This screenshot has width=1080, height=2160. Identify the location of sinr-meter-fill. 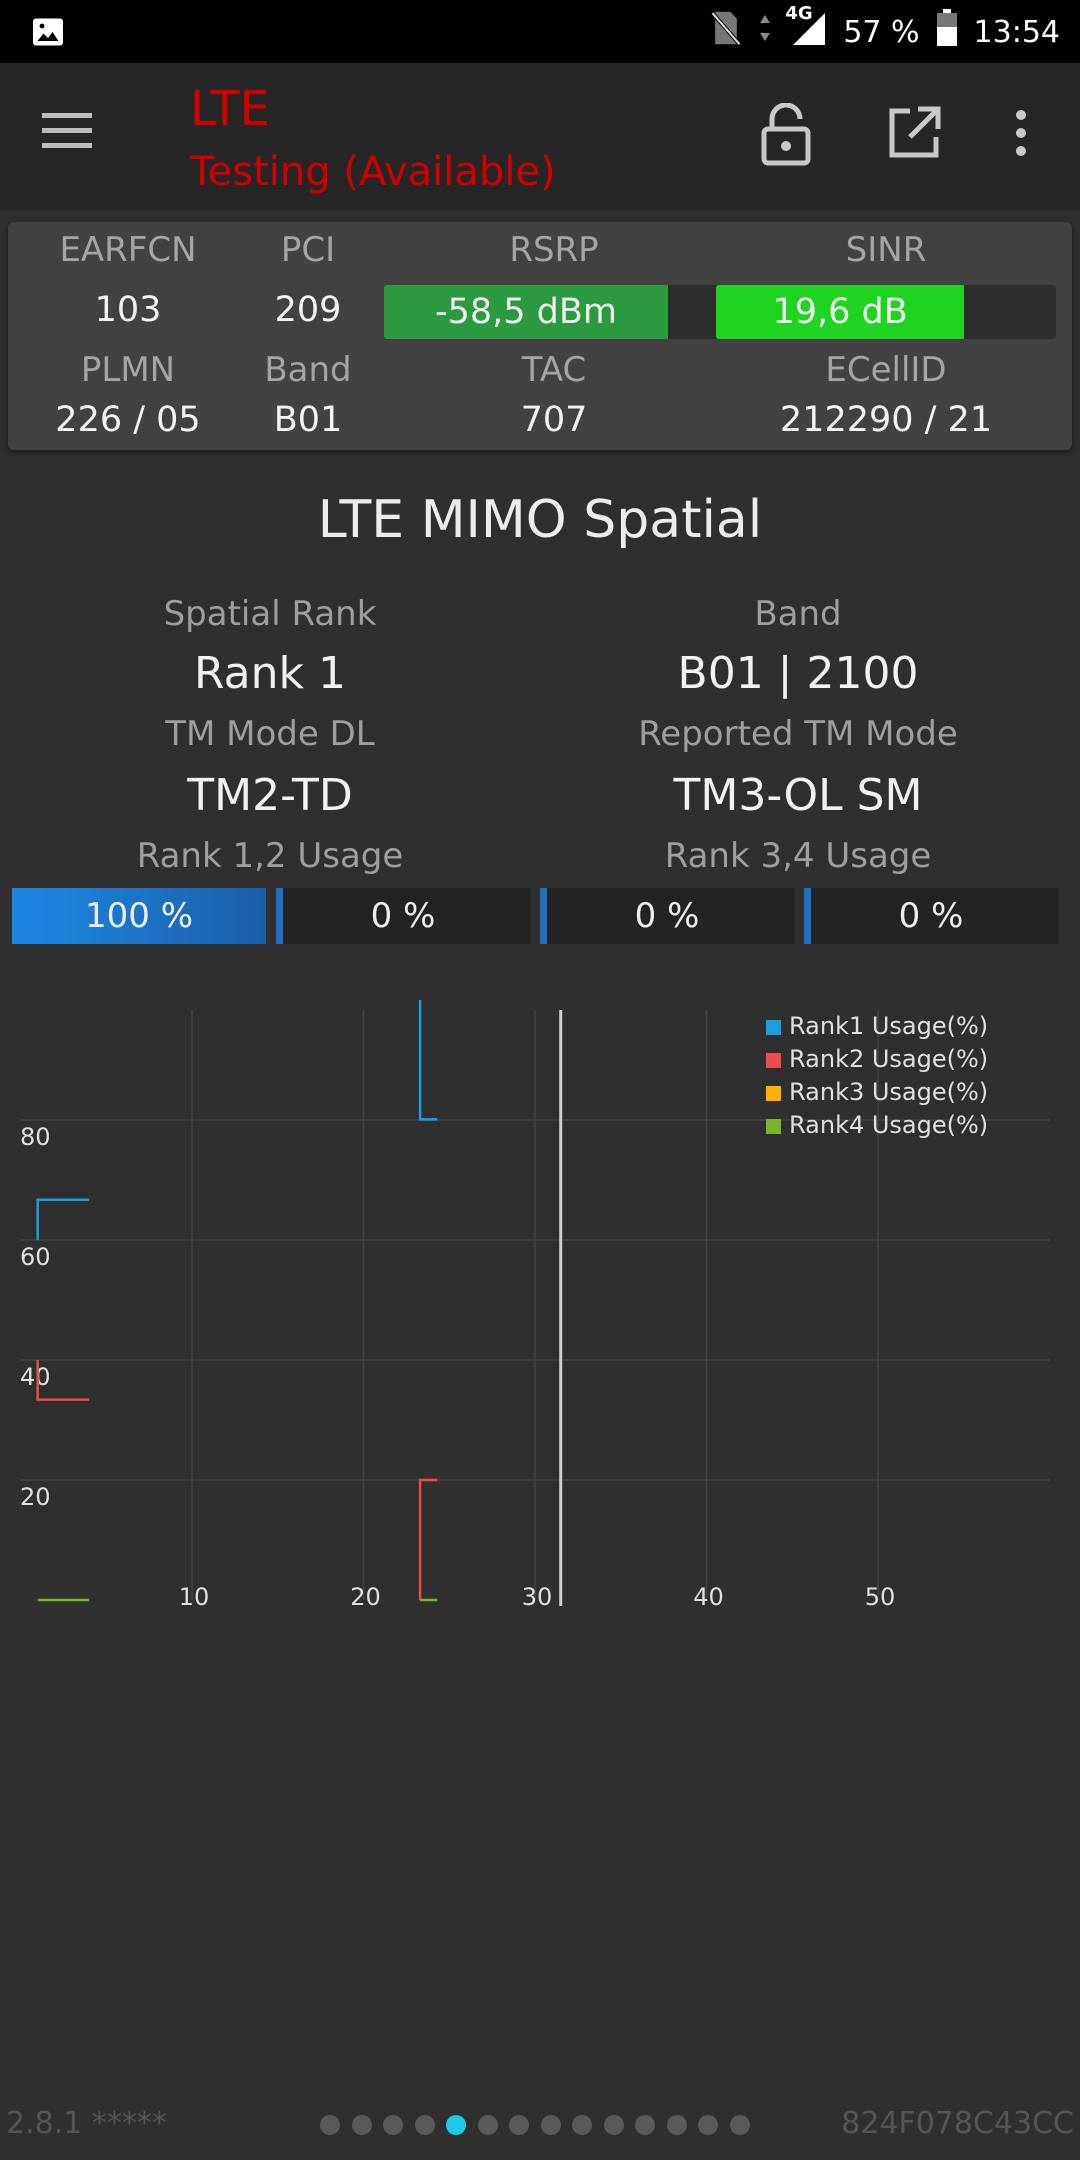
(840, 312).